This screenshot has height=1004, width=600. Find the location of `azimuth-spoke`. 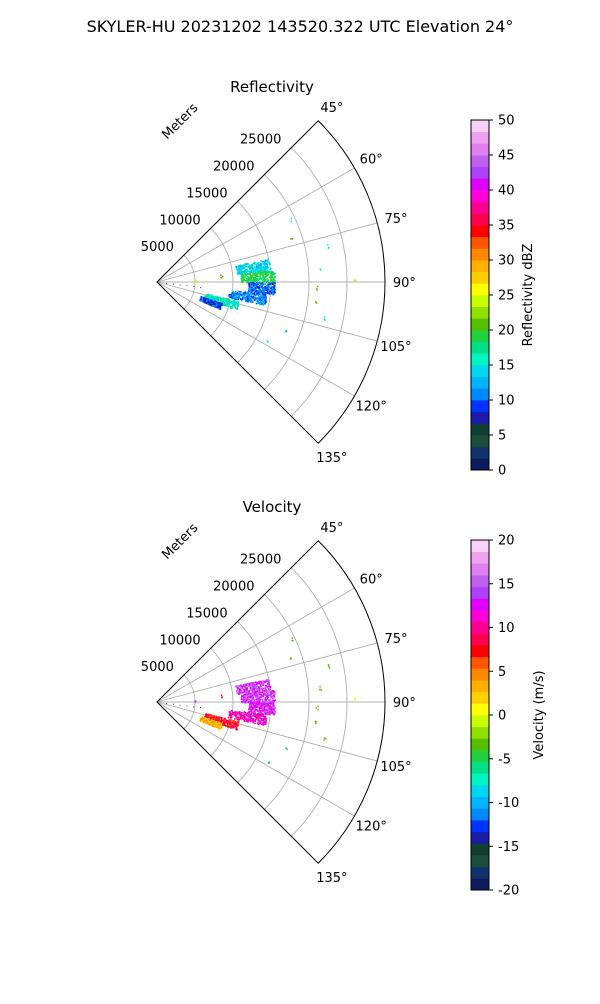

azimuth-spoke is located at coordinates (267, 731).